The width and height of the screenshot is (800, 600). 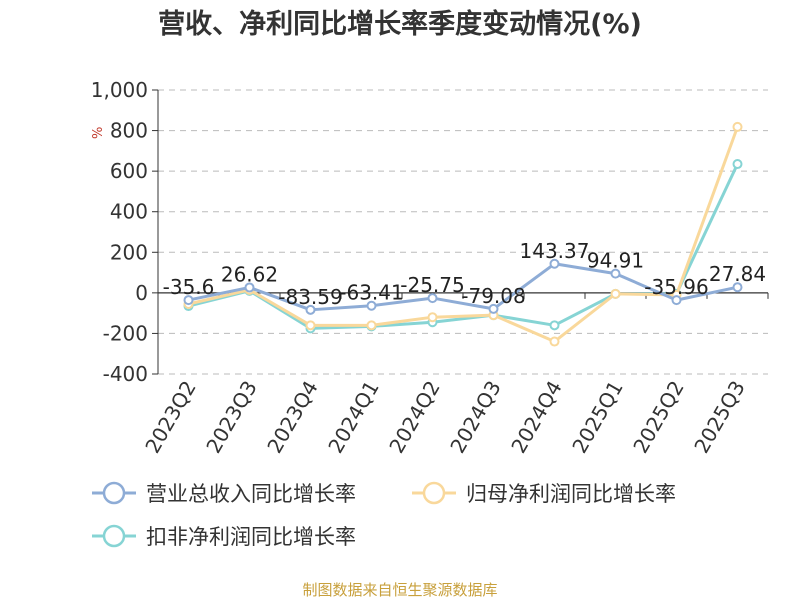 What do you see at coordinates (170, 417) in the screenshot?
I see `x-tick-label: 2023Q2` at bounding box center [170, 417].